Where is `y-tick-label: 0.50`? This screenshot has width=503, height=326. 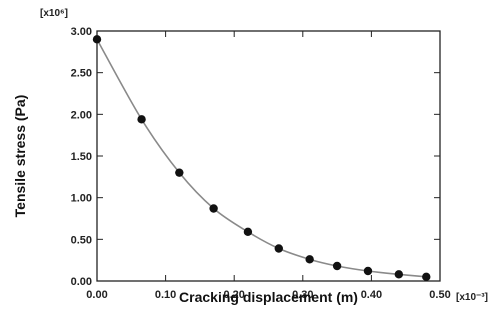
y-tick-label: 0.50 is located at coordinates (81, 240).